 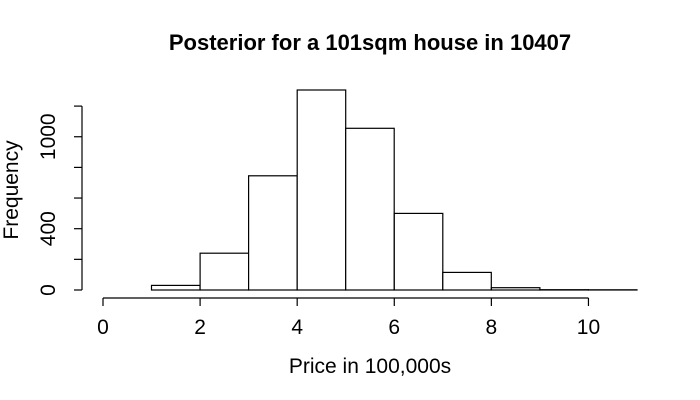 I want to click on y-tick-label: 400, so click(x=48, y=228).